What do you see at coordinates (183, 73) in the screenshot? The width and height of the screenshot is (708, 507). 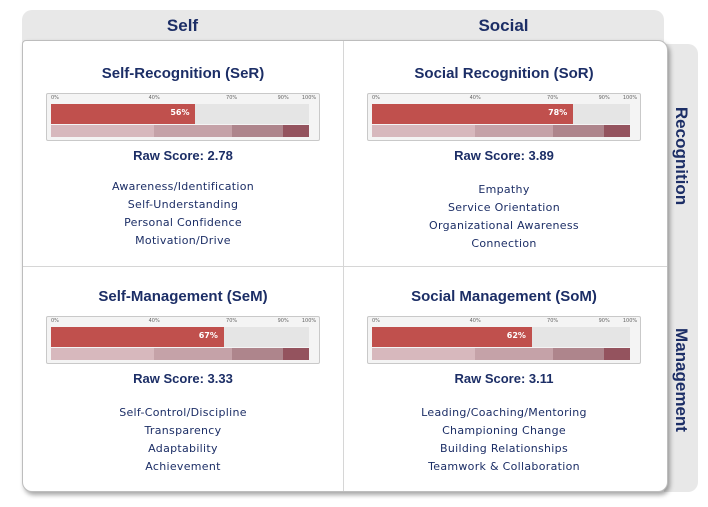 I see `quadrant-title: Self-Recognition (SeR)` at bounding box center [183, 73].